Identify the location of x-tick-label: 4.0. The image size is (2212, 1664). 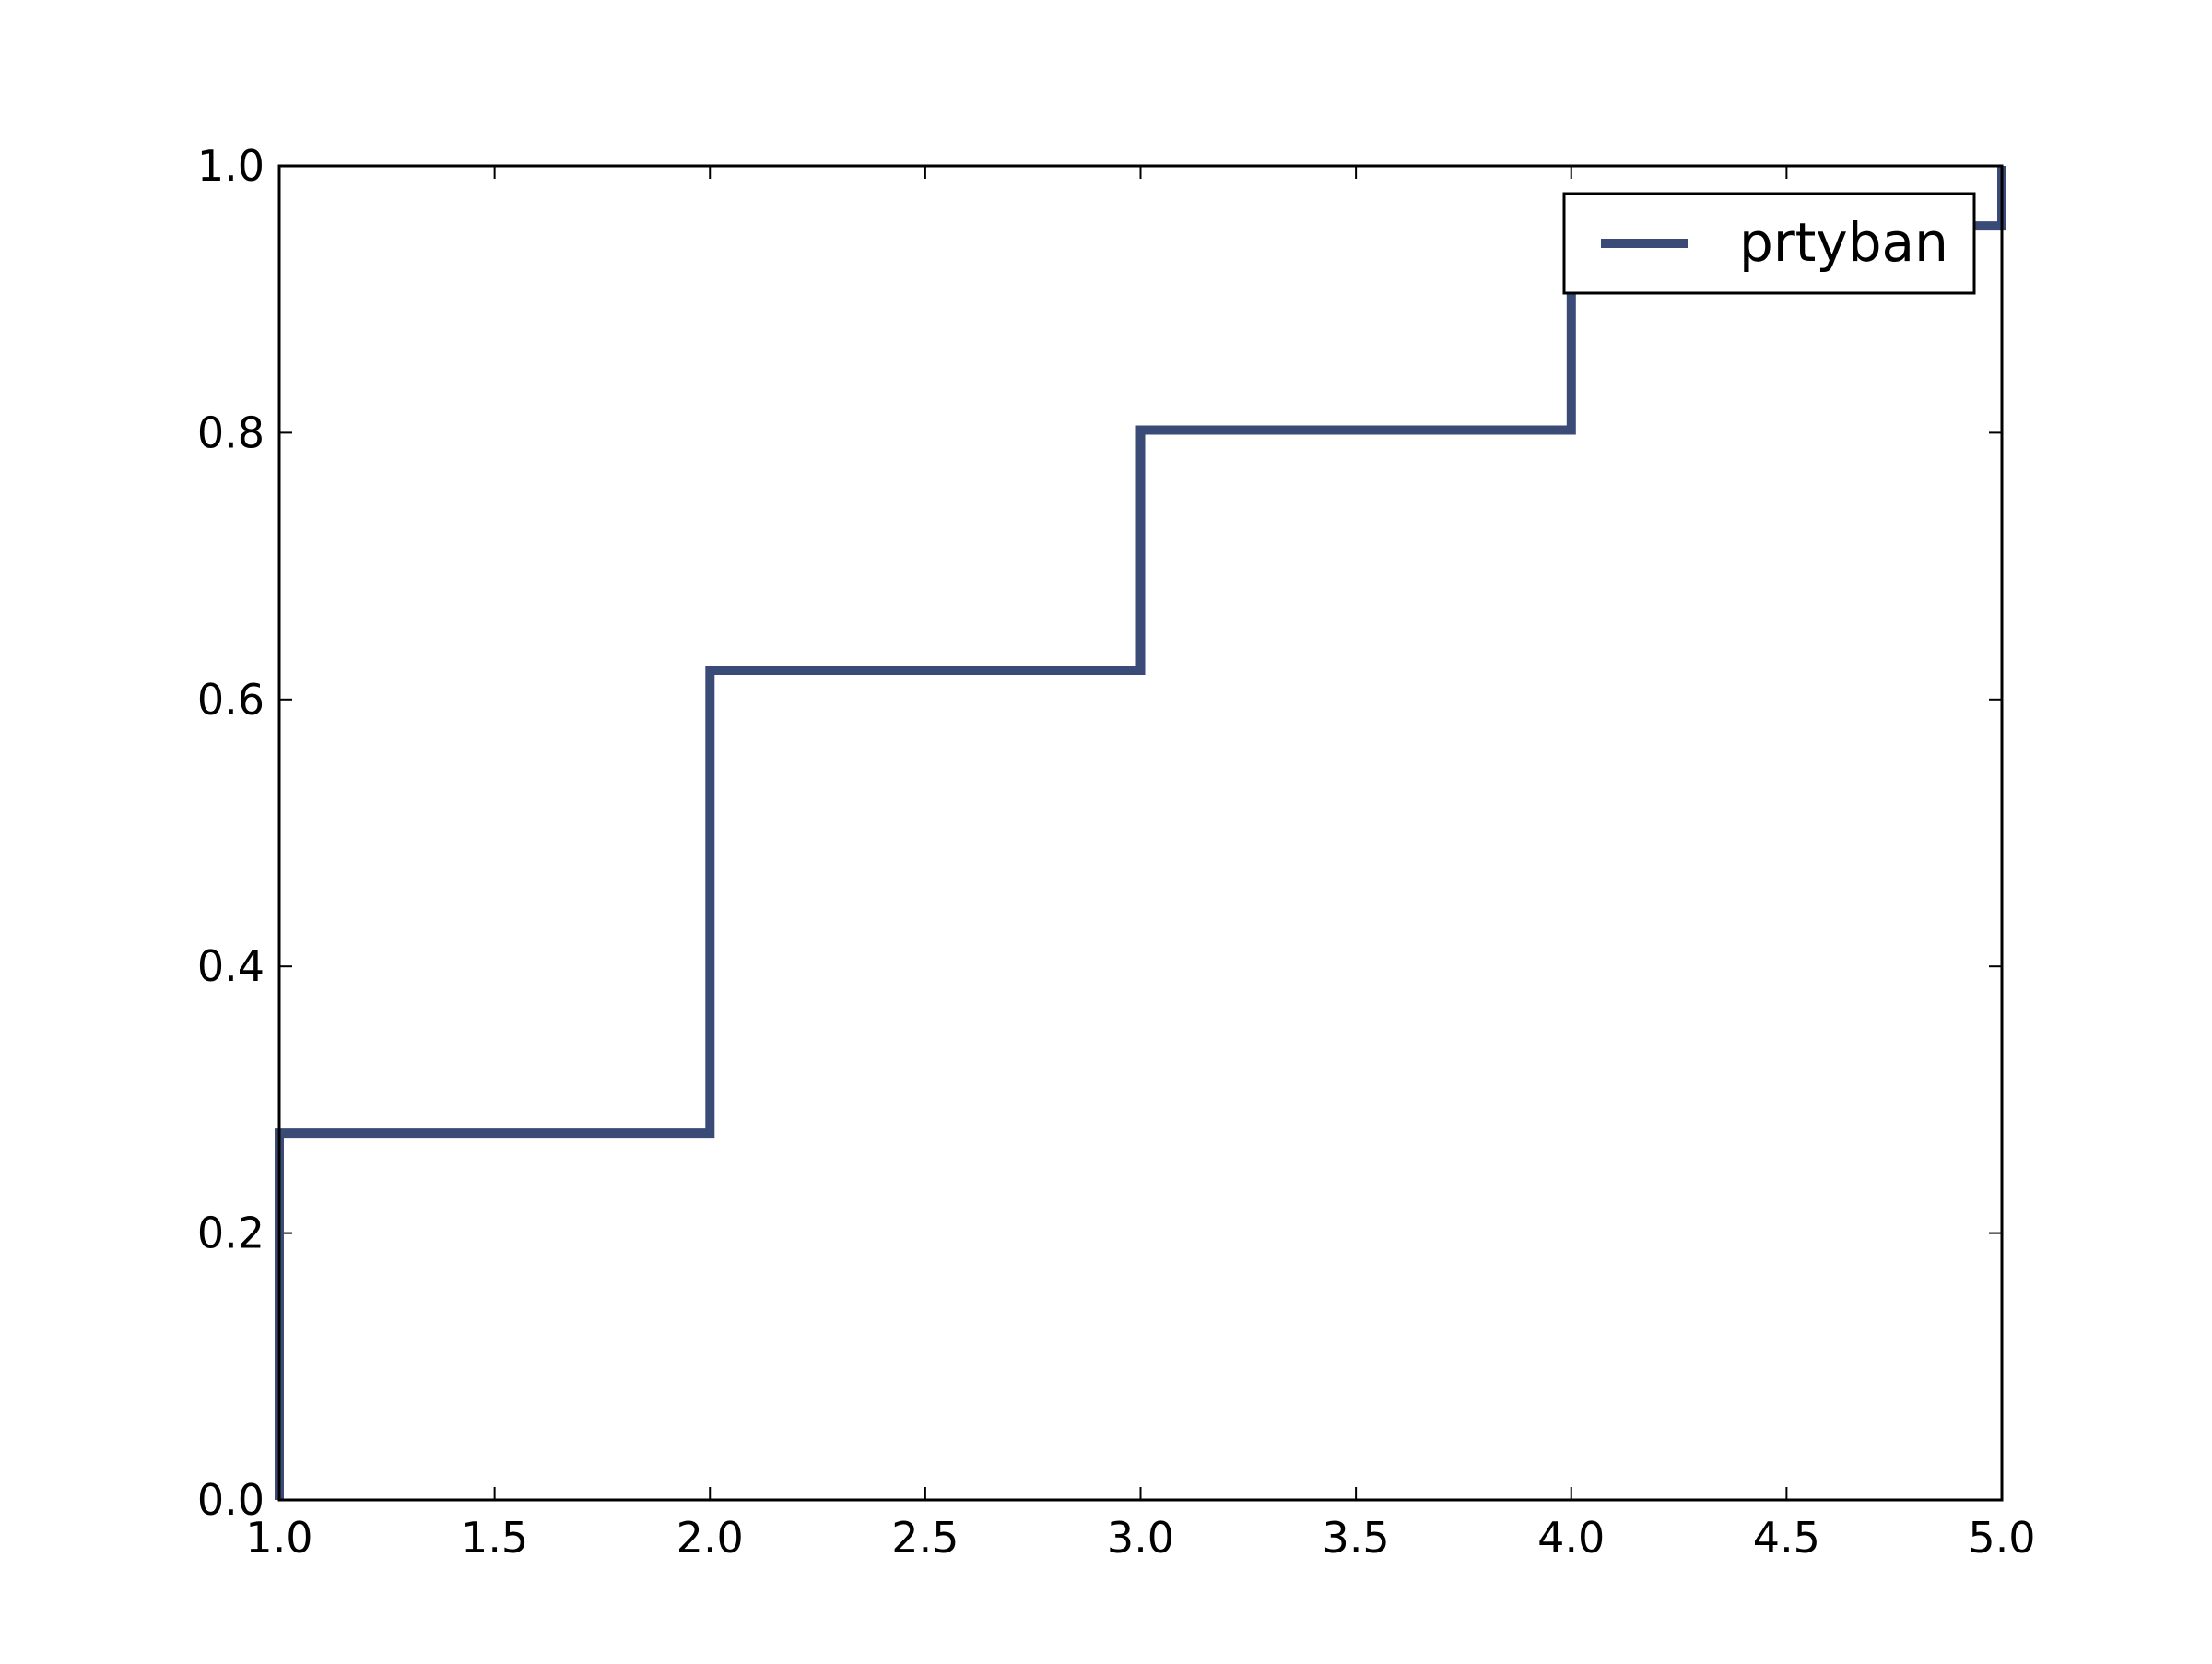
(1571, 1538).